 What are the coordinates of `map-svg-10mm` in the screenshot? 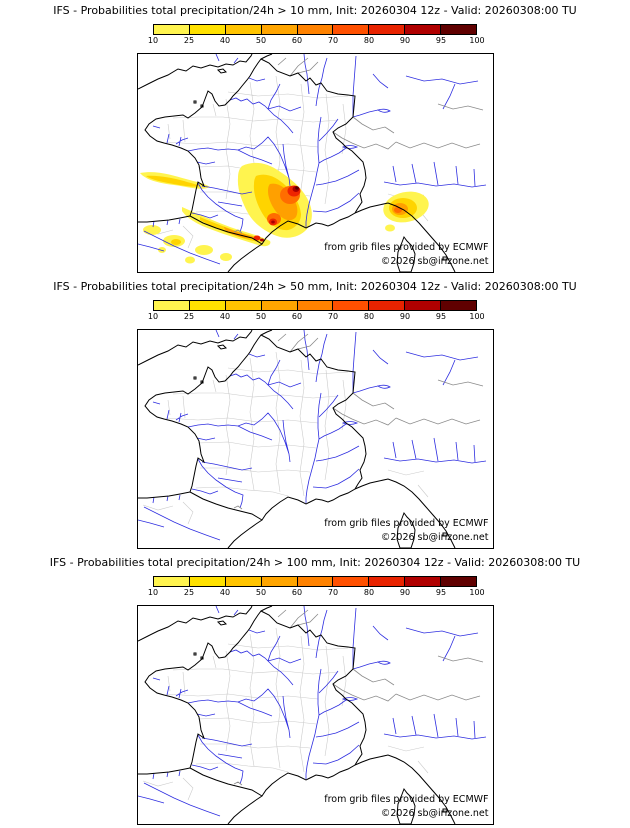 It's located at (311, 163).